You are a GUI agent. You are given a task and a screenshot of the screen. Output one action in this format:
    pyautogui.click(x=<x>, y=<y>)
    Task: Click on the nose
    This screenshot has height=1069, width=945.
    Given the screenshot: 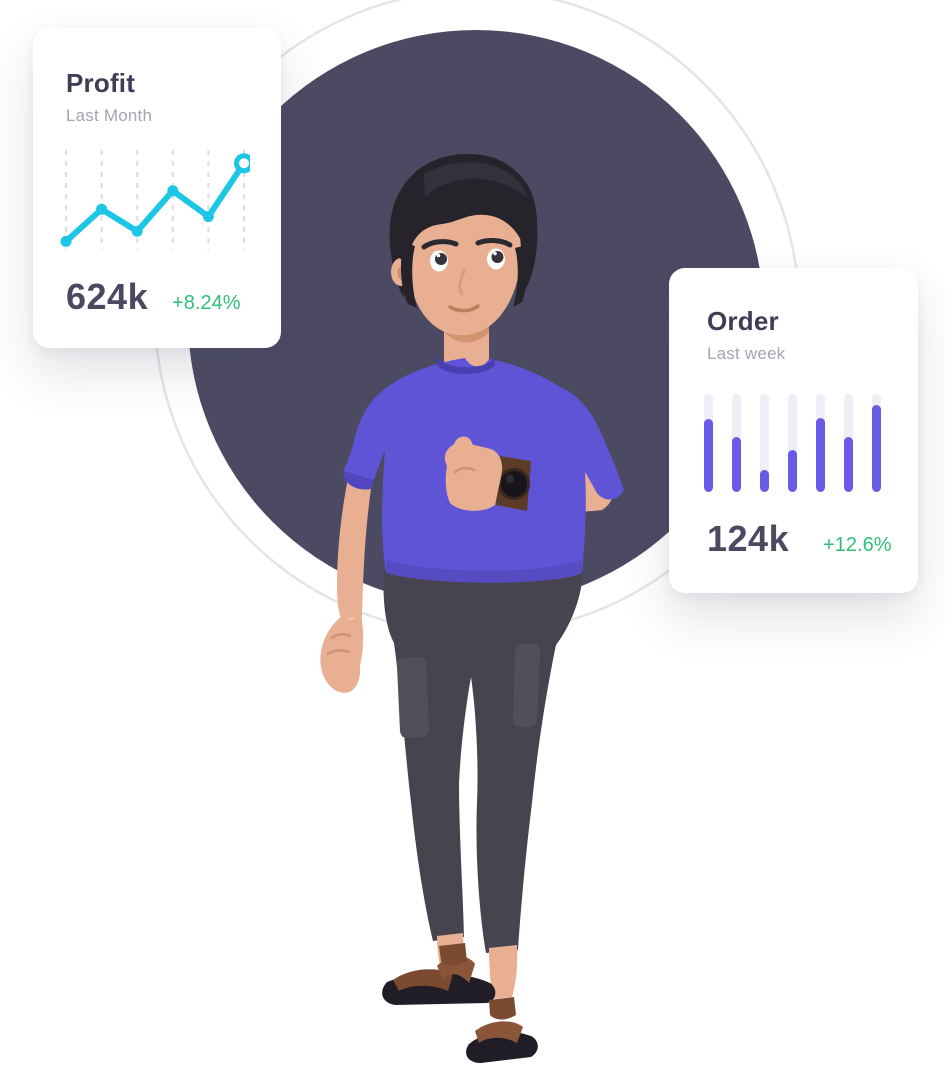 What is the action you would take?
    pyautogui.click(x=462, y=282)
    